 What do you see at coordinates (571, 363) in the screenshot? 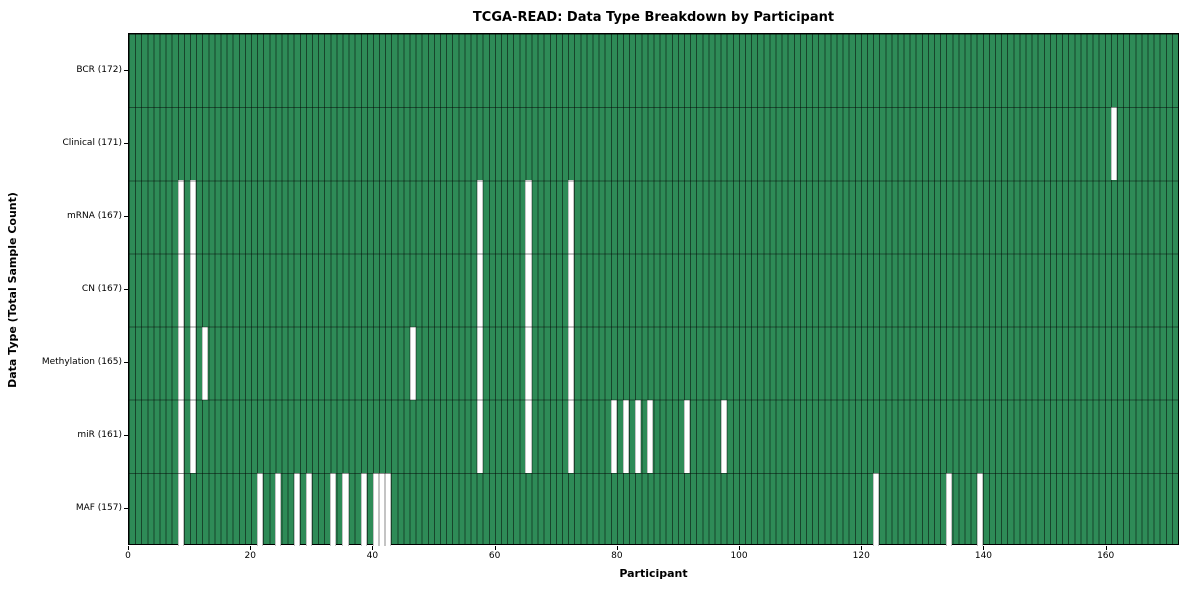
I see `absent-cell-Methylation-p72` at bounding box center [571, 363].